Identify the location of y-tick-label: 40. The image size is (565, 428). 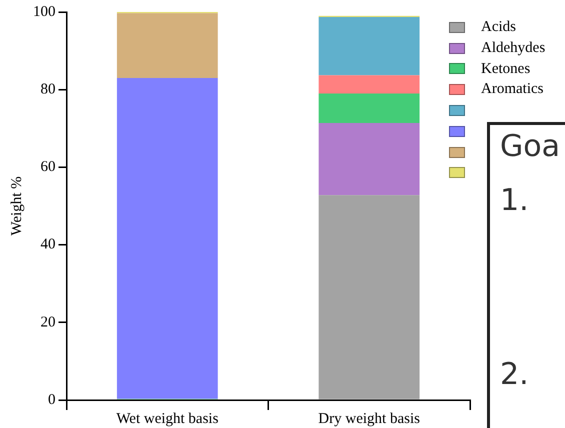
(48, 244).